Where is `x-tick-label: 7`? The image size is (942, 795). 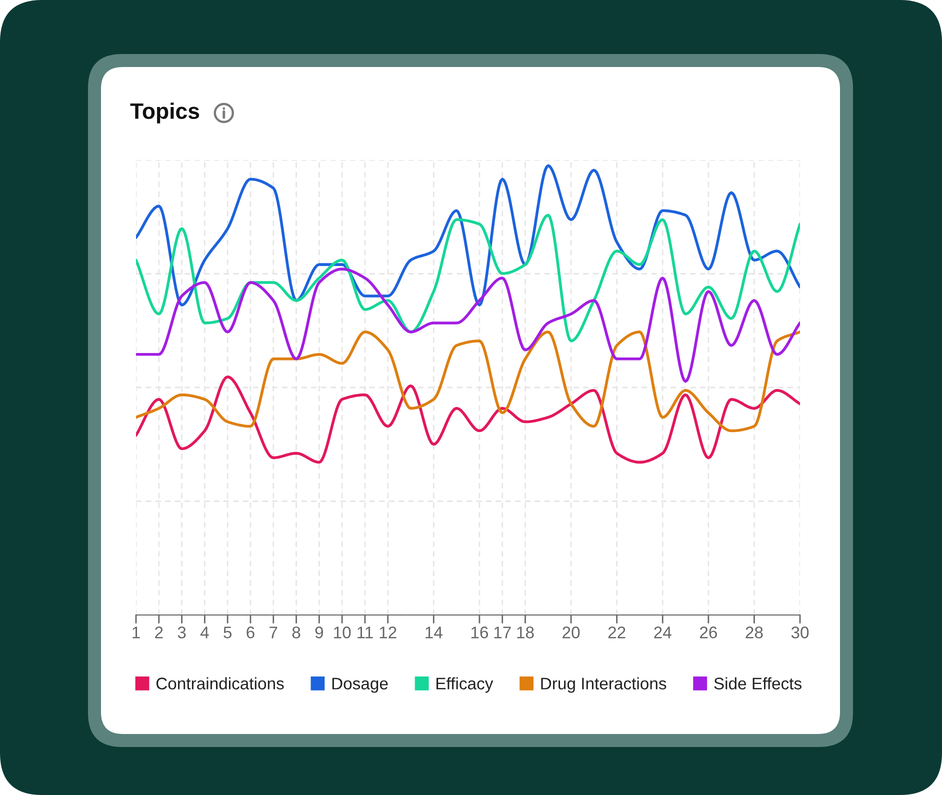
x-tick-label: 7 is located at coordinates (274, 632).